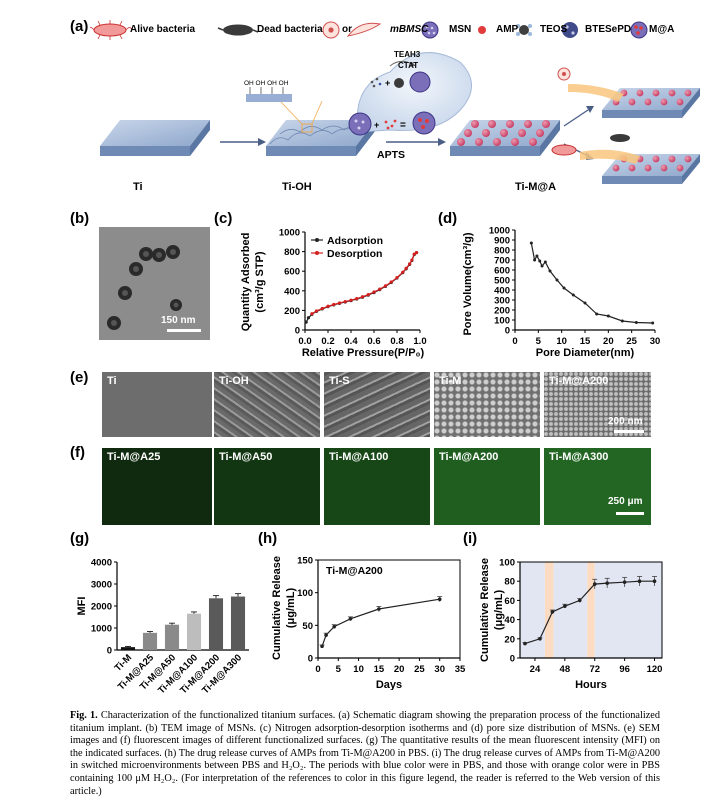  Describe the element at coordinates (608, 29) in the screenshot. I see `legend-btesepd: BTESePD` at that location.